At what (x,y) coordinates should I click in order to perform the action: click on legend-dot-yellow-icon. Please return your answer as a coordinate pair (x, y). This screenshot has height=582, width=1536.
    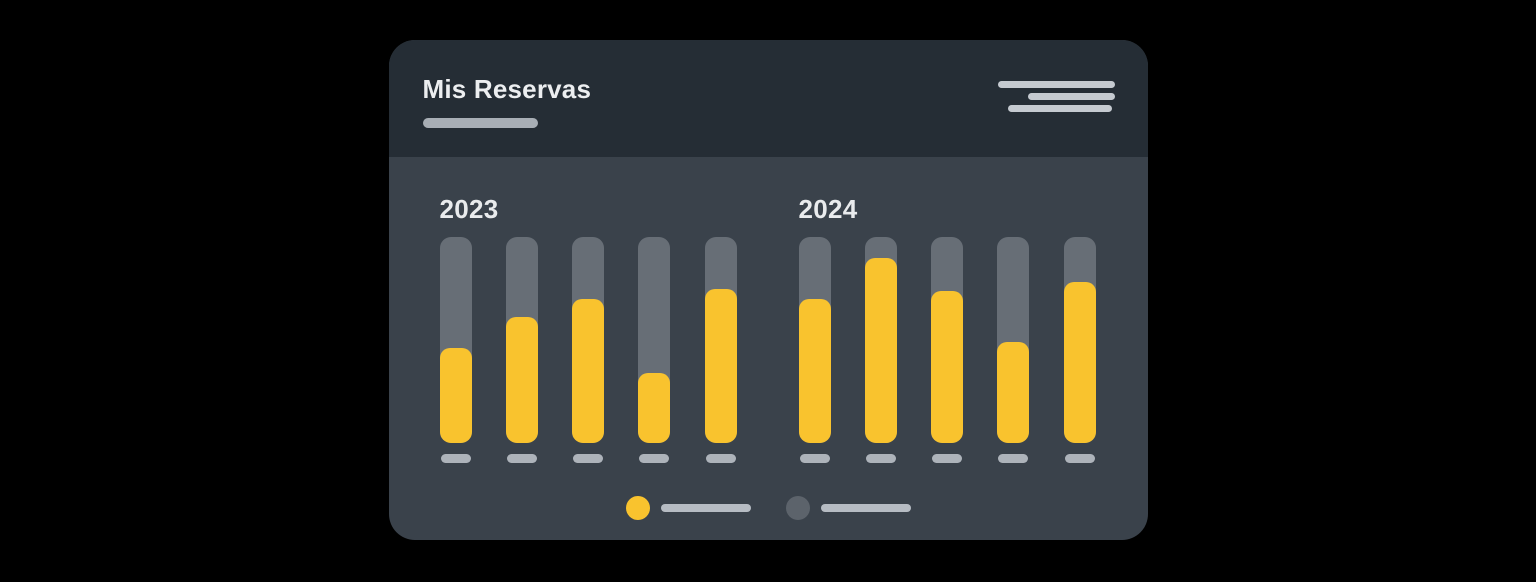
    Looking at the image, I should click on (637, 508).